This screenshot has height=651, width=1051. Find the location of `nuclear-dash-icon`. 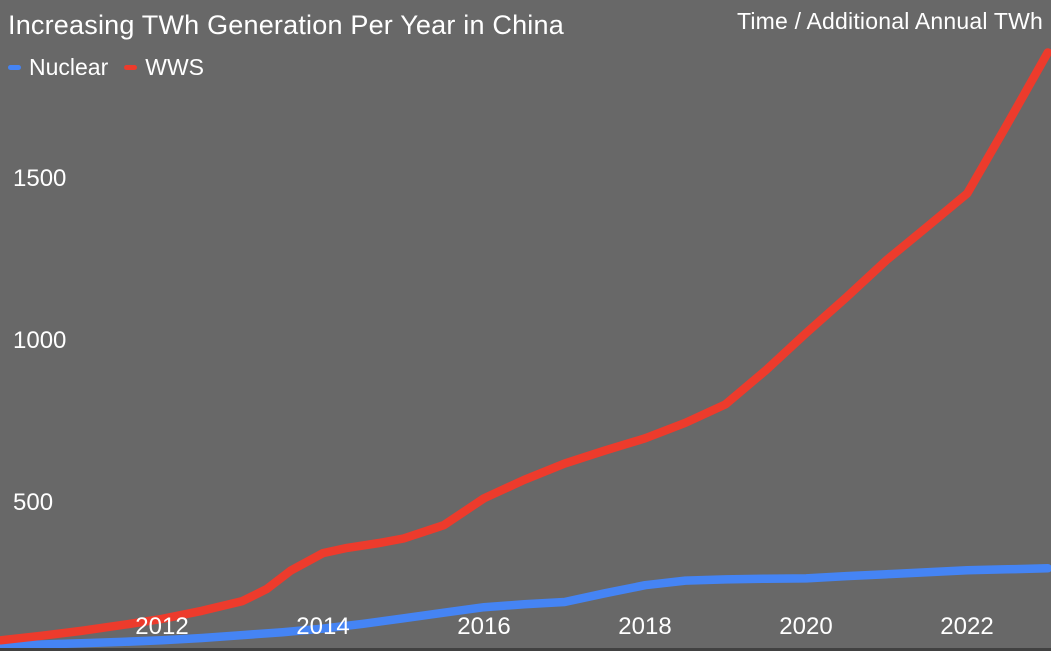

nuclear-dash-icon is located at coordinates (14, 67).